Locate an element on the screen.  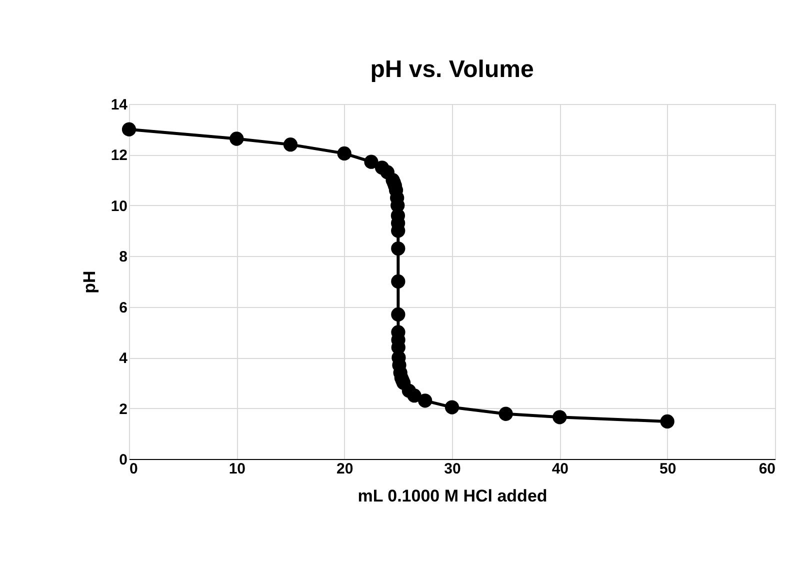
x-tick-label: 40 is located at coordinates (560, 469).